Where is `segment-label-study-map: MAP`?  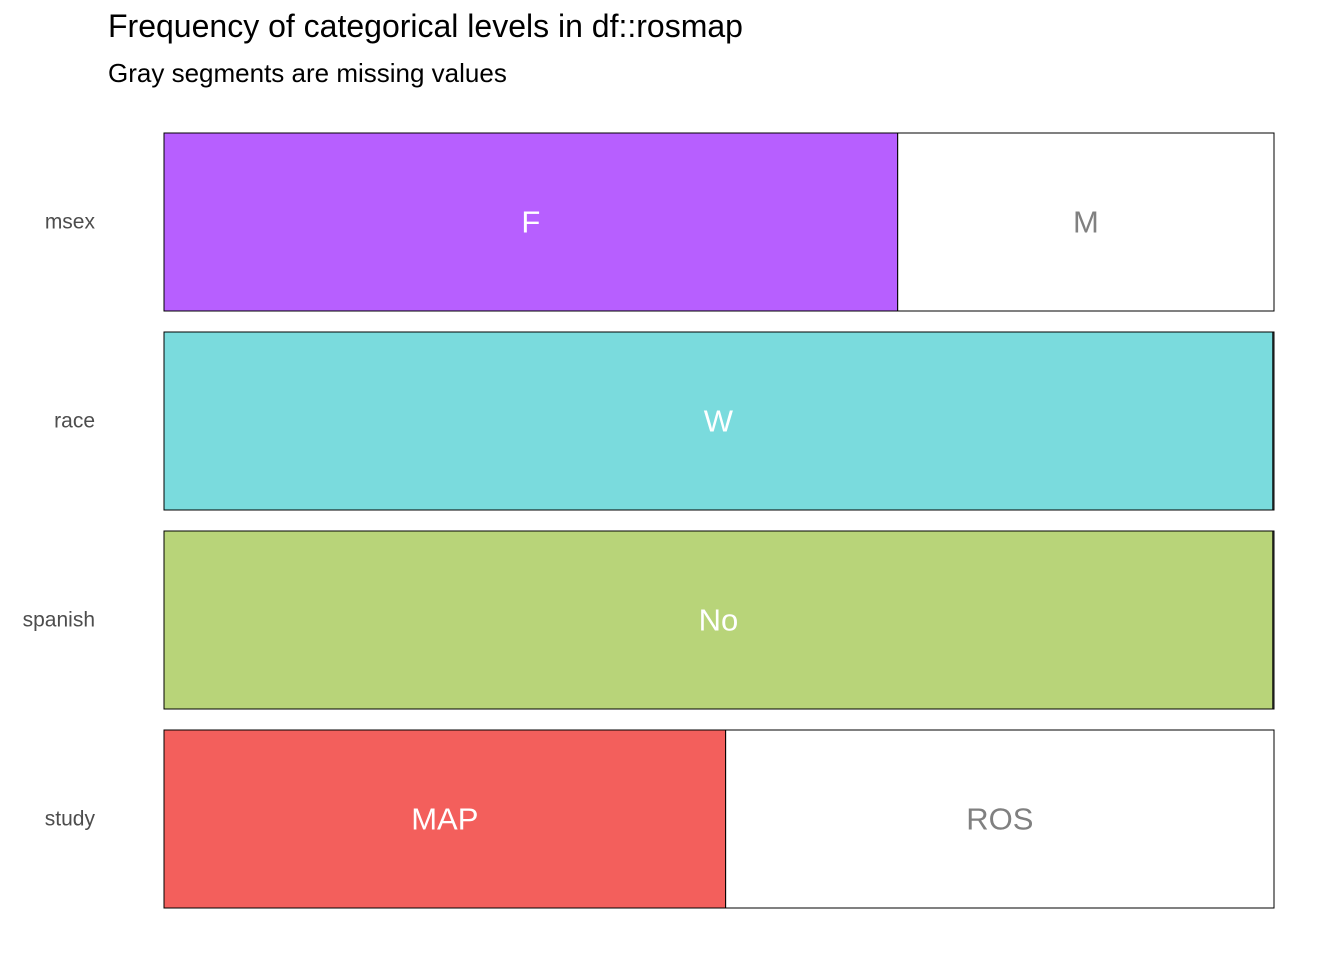 segment-label-study-map: MAP is located at coordinates (444, 819).